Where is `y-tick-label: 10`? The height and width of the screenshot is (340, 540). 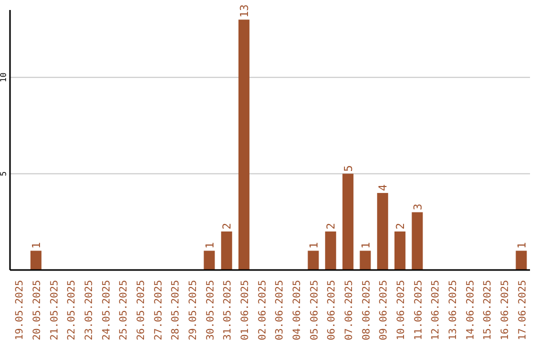
y-tick-label: 10 is located at coordinates (4, 77).